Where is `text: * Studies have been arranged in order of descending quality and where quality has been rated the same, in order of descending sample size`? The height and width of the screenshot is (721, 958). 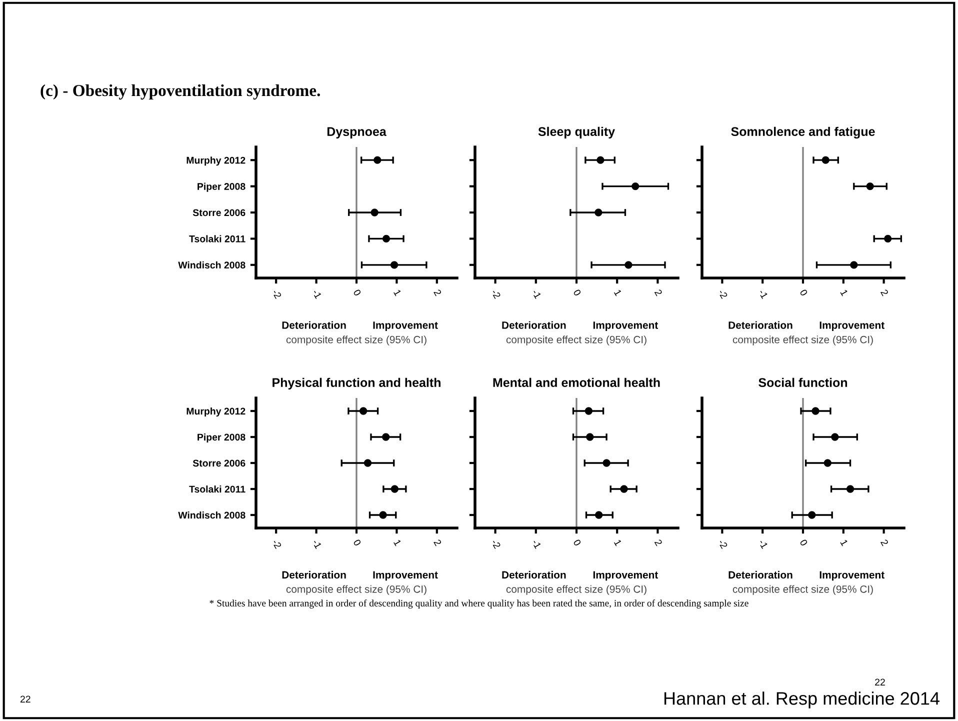
text: * Studies have been arranged in order of descending quality and where quality has been rated the same, in order of descending sample size is located at coordinates (479, 604).